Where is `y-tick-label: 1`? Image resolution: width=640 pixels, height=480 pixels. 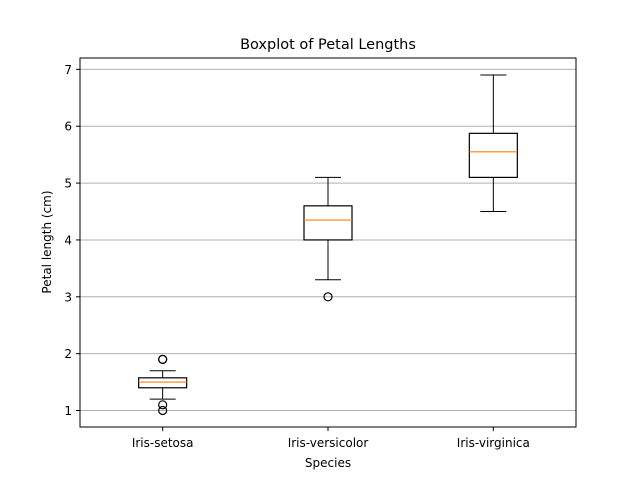
y-tick-label: 1 is located at coordinates (68, 411).